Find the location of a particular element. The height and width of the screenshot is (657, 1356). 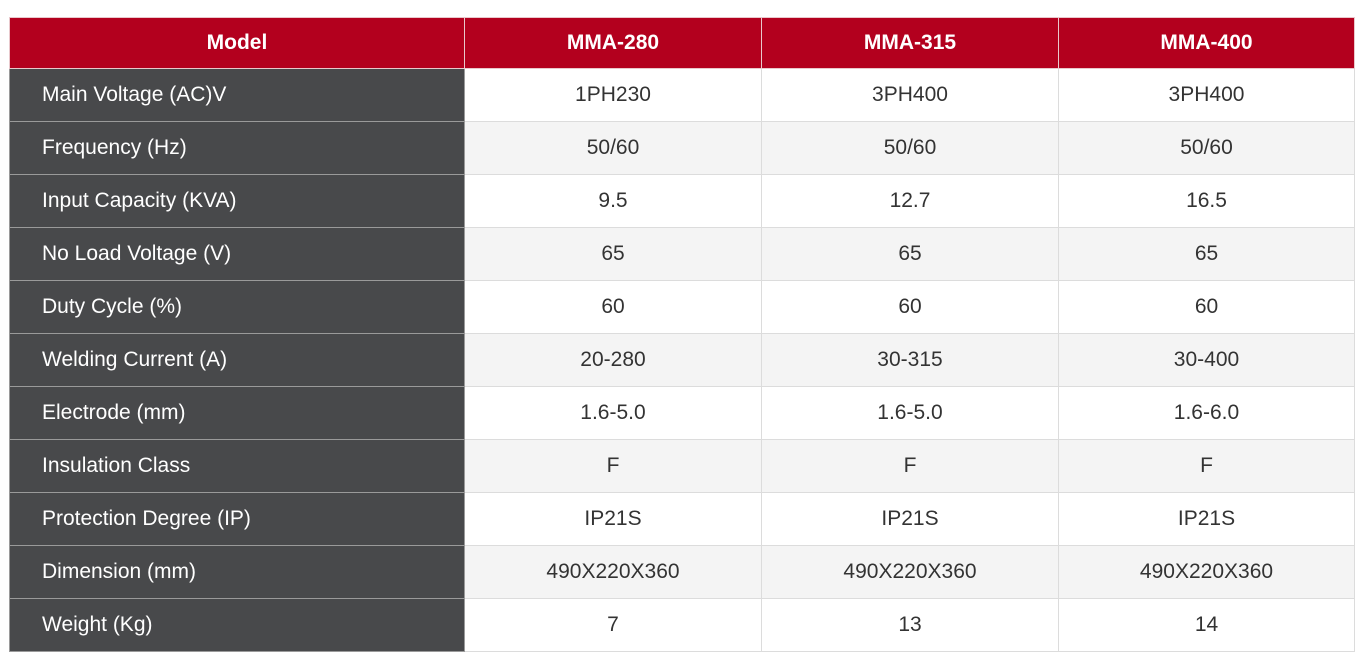

table-row: No Load Voltage (V) 65 65 65 is located at coordinates (682, 254).